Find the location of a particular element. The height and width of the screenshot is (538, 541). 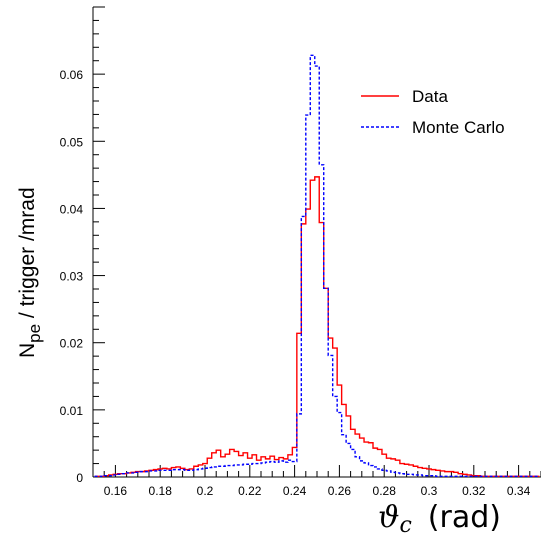

x-axis-label: ϑc (rad) is located at coordinates (439, 519).